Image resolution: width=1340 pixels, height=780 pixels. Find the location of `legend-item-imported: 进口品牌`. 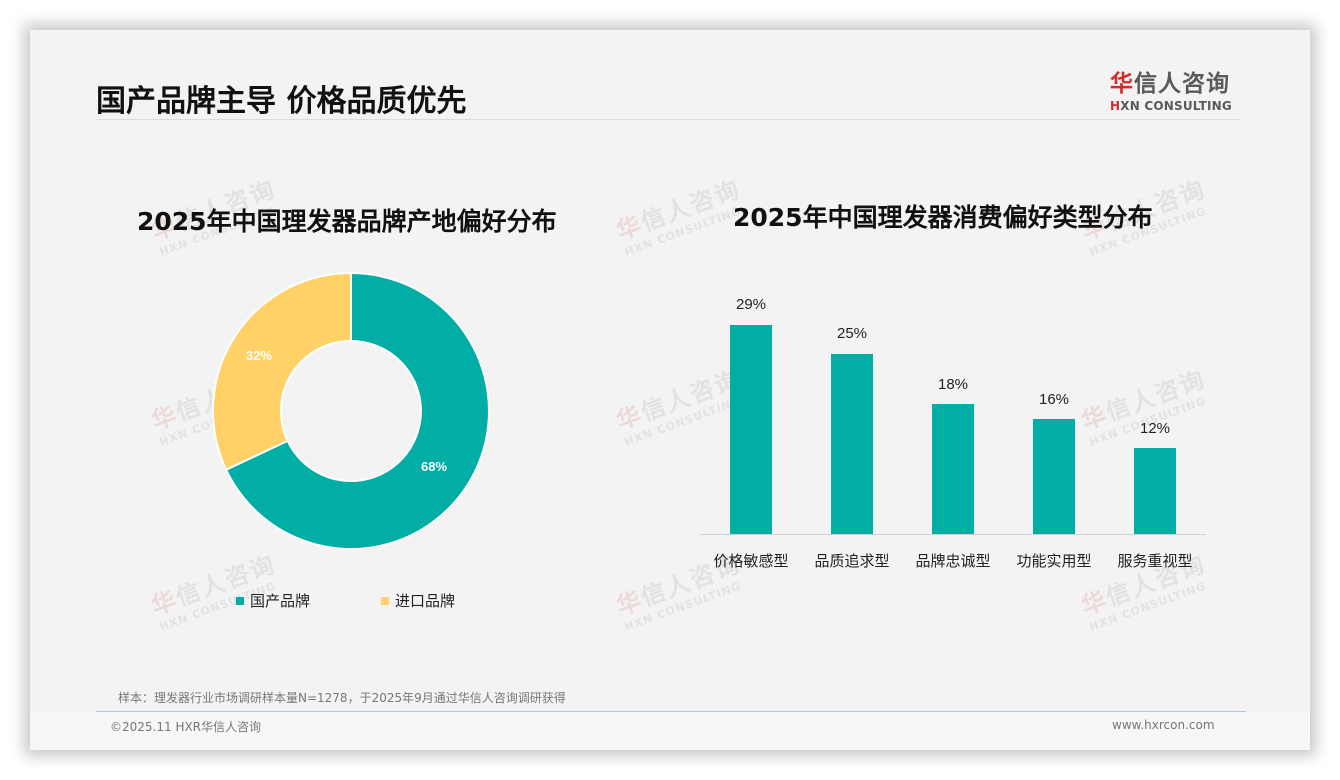

legend-item-imported: 进口品牌 is located at coordinates (418, 600).